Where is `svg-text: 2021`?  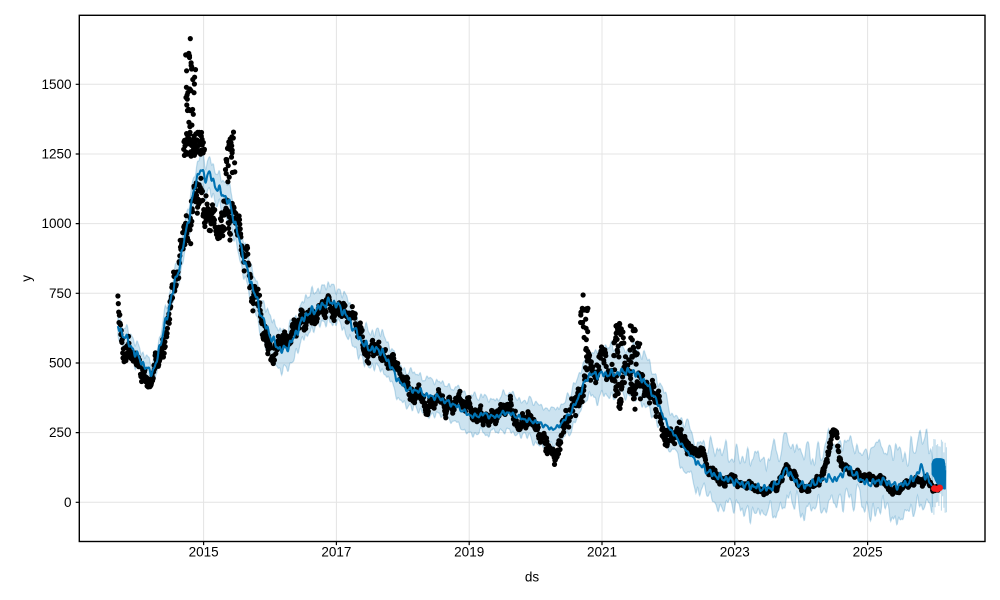
svg-text: 2021 is located at coordinates (602, 552).